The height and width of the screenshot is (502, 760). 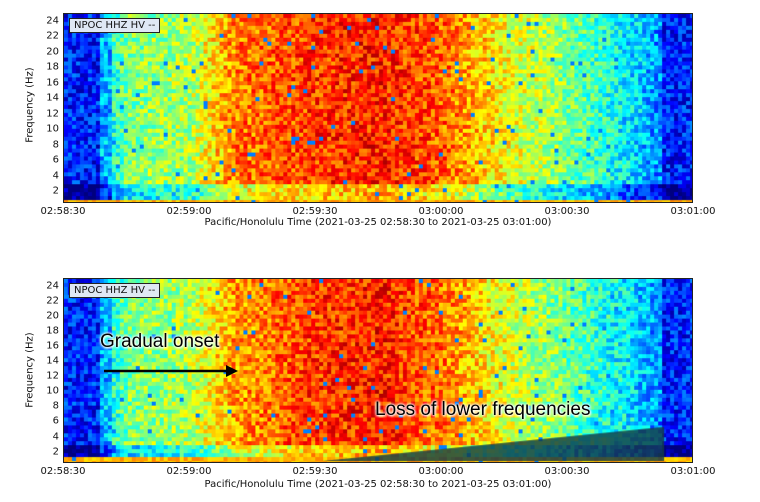 What do you see at coordinates (30, 370) in the screenshot?
I see `y-axis-label: Frequency (Hz)` at bounding box center [30, 370].